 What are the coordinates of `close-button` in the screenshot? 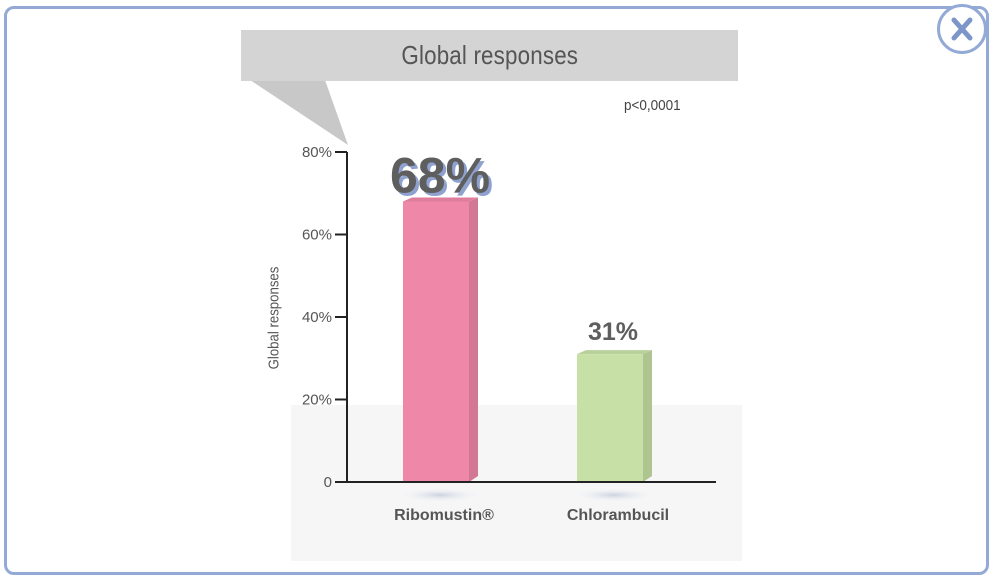 It's located at (962, 29).